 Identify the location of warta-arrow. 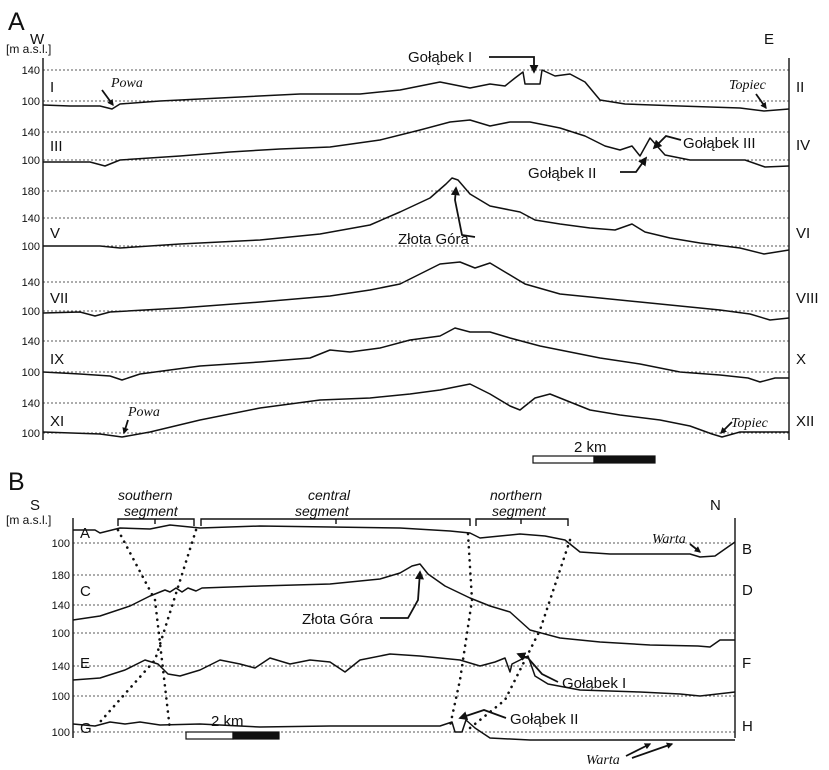
(695, 548).